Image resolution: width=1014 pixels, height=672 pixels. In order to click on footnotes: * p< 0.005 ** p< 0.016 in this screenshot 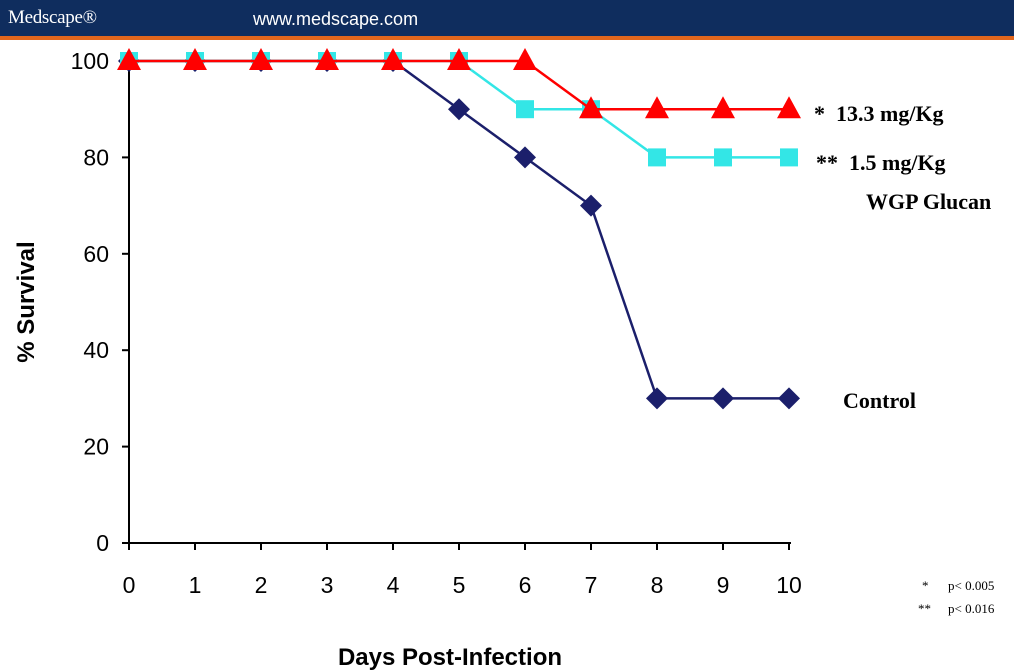, I will do `click(956, 597)`.